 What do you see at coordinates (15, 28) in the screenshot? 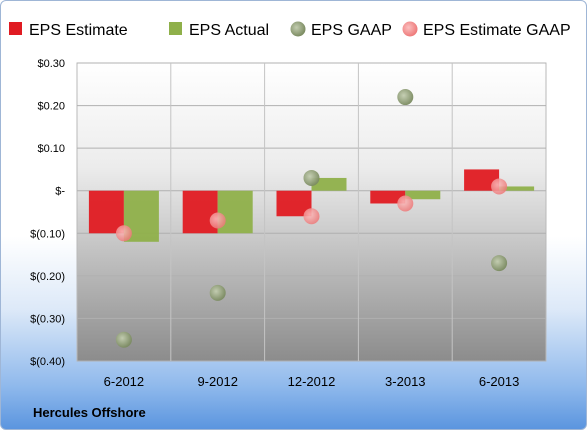
I see `legend-swatch-eps-estimate` at bounding box center [15, 28].